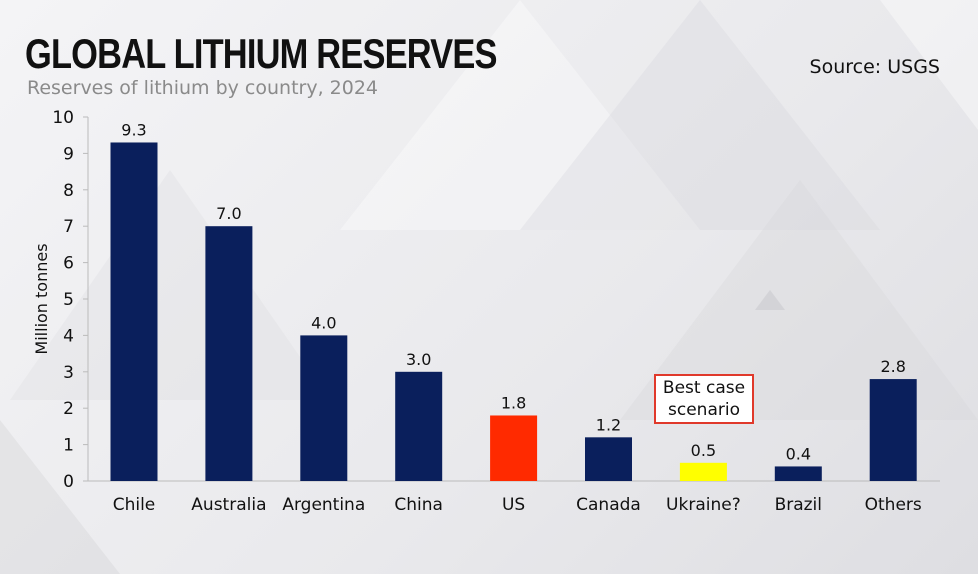 Image resolution: width=978 pixels, height=574 pixels. Describe the element at coordinates (608, 424) in the screenshot. I see `data-label: 1.2` at that location.